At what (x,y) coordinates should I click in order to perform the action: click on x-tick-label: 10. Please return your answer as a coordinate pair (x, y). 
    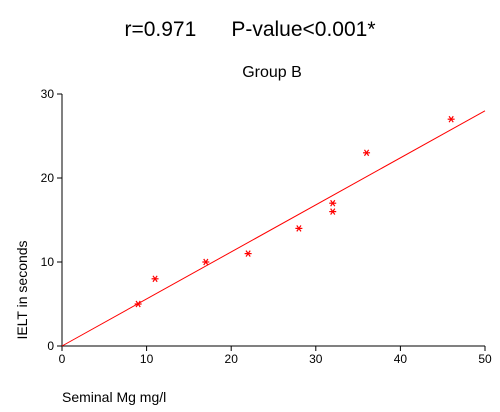
    Looking at the image, I should click on (147, 359).